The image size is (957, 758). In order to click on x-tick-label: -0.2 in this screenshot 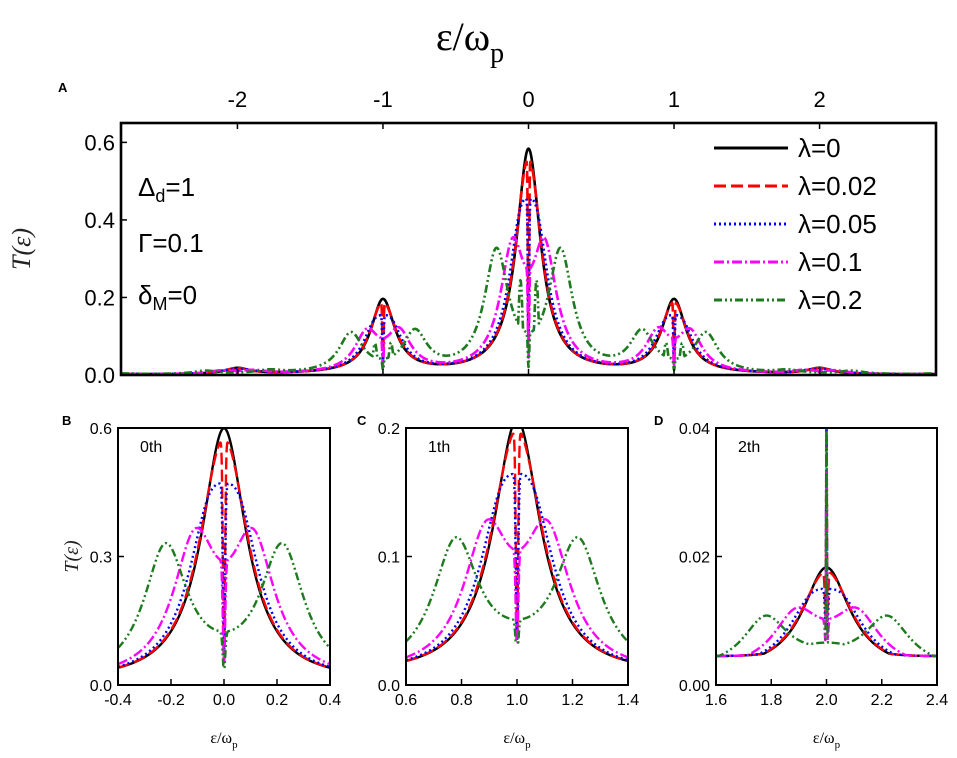, I will do `click(171, 700)`.